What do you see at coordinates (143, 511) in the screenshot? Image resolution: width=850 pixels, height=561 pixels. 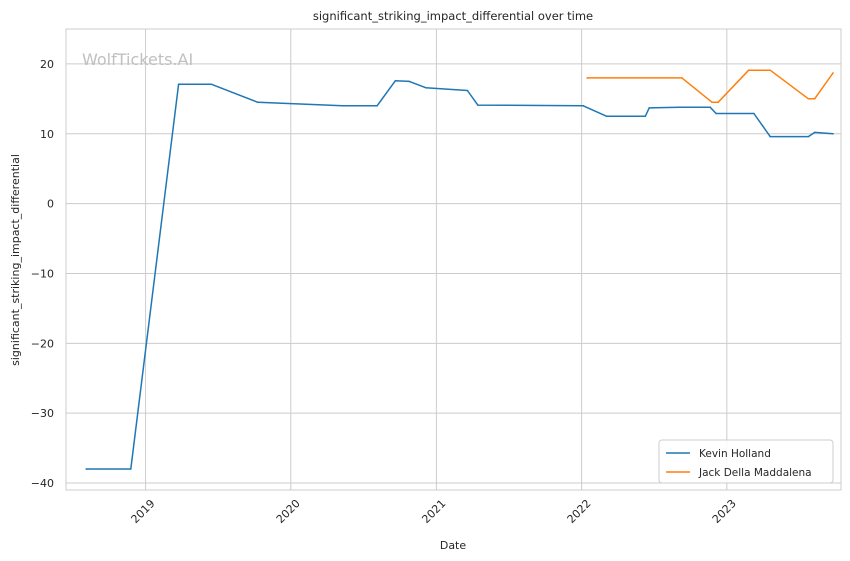 I see `x-tick-label: 2019` at bounding box center [143, 511].